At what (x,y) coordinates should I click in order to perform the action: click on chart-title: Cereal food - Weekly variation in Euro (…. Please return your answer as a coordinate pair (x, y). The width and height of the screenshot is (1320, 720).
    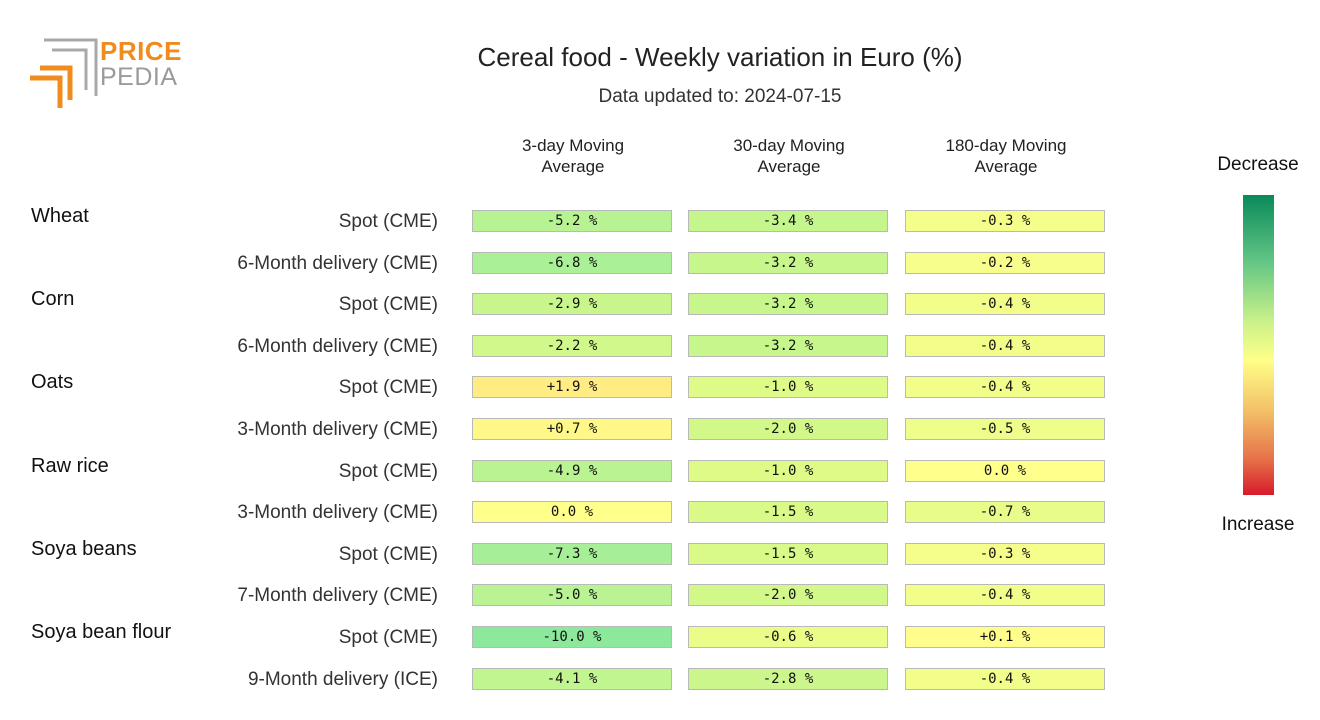
    Looking at the image, I should click on (720, 57).